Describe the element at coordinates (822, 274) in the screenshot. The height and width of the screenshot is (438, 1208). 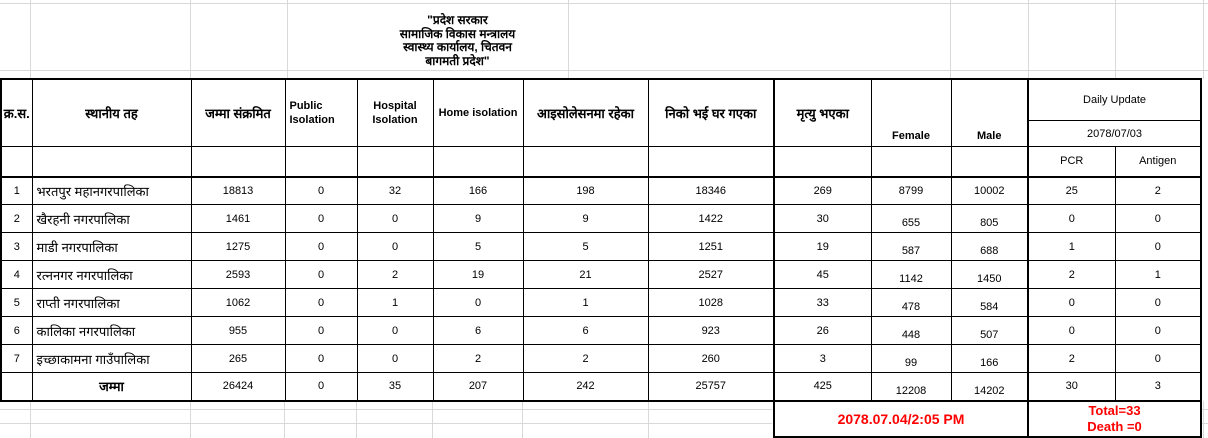
I see `value-cell: 45` at that location.